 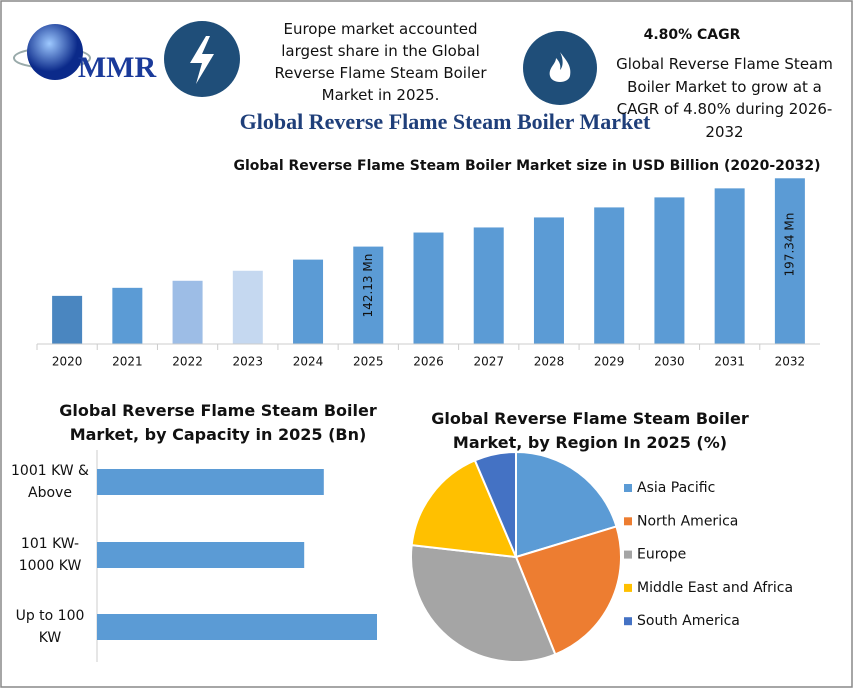 I want to click on x-tick-label: 2028, so click(x=549, y=362).